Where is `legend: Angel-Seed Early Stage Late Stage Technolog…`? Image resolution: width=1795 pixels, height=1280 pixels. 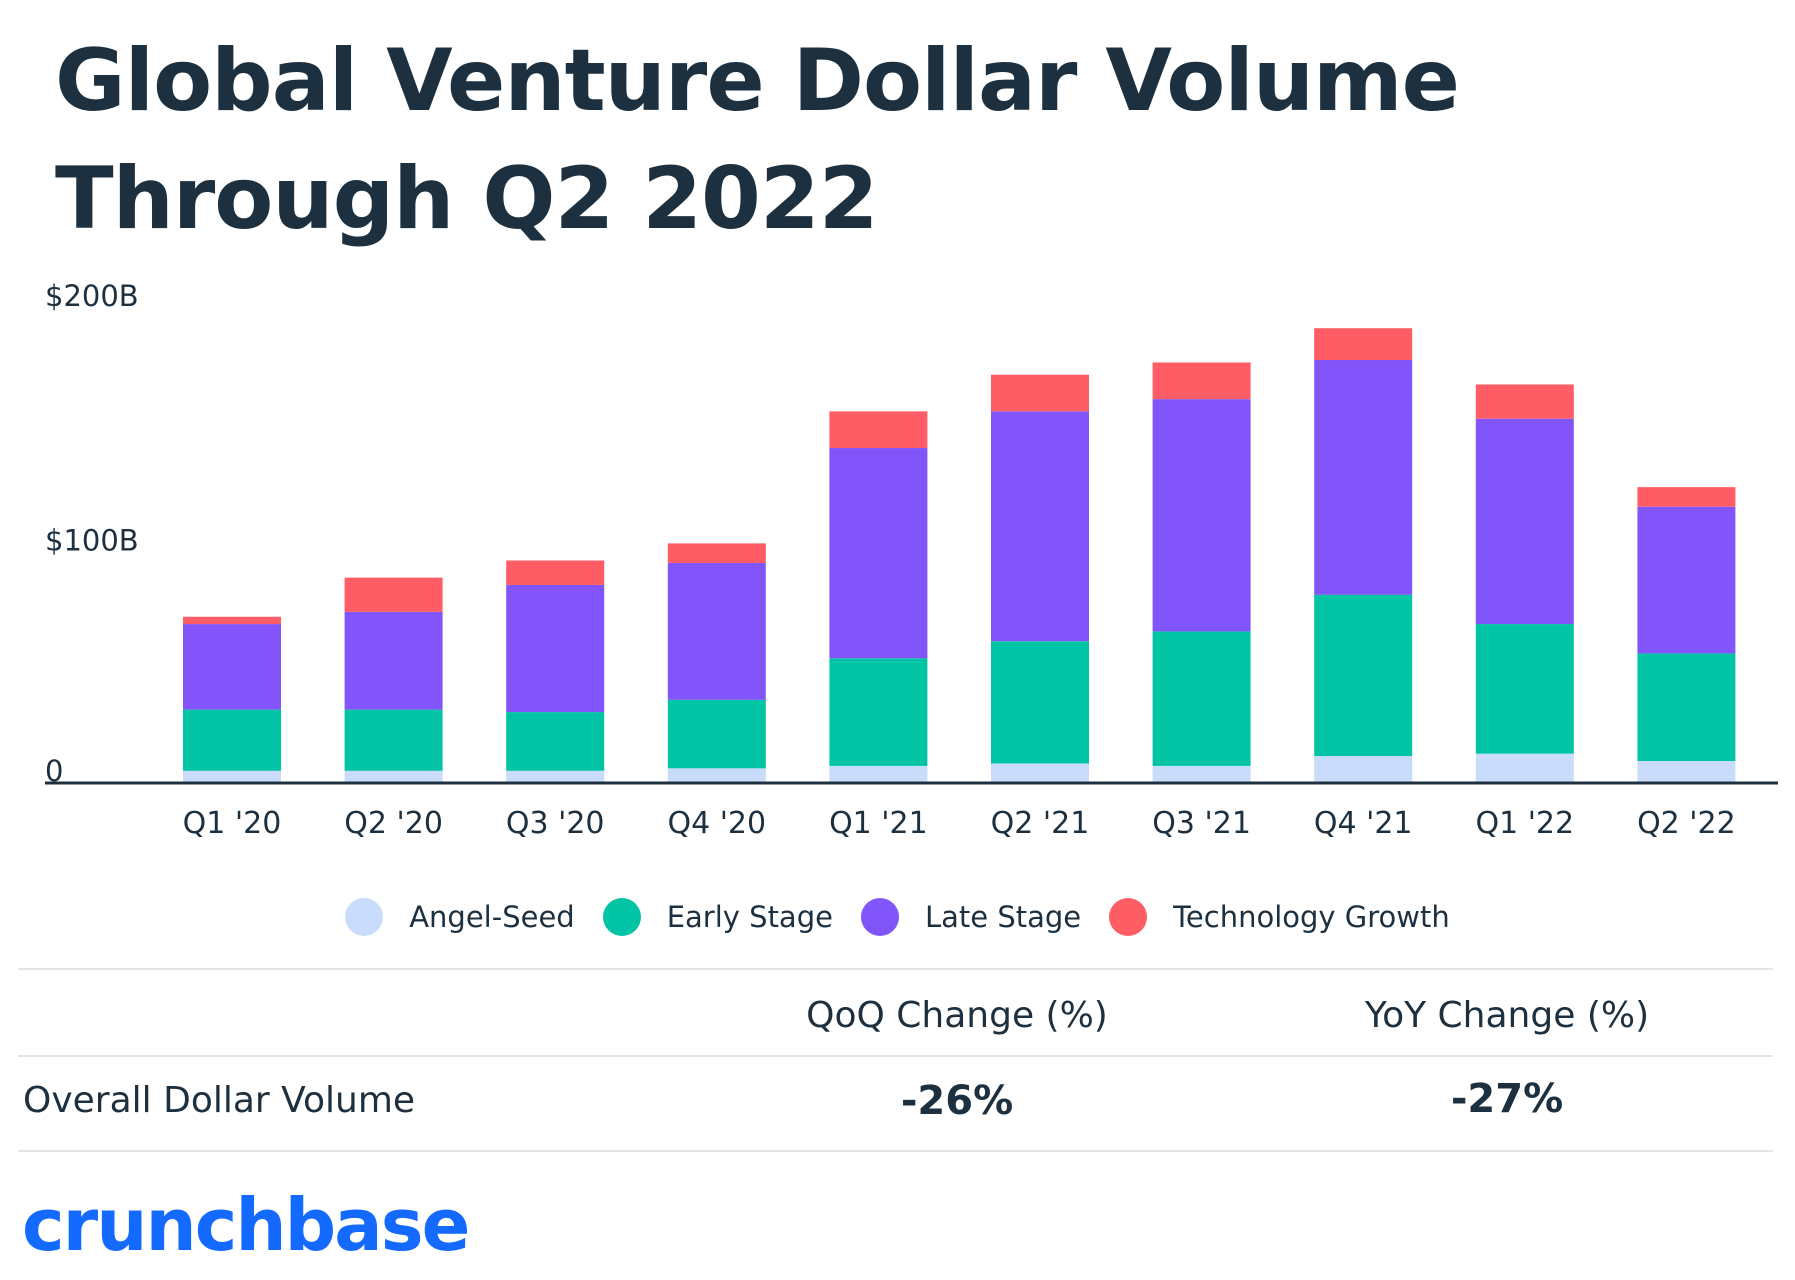
legend: Angel-Seed Early Stage Late Stage Technolog… is located at coordinates (897, 917).